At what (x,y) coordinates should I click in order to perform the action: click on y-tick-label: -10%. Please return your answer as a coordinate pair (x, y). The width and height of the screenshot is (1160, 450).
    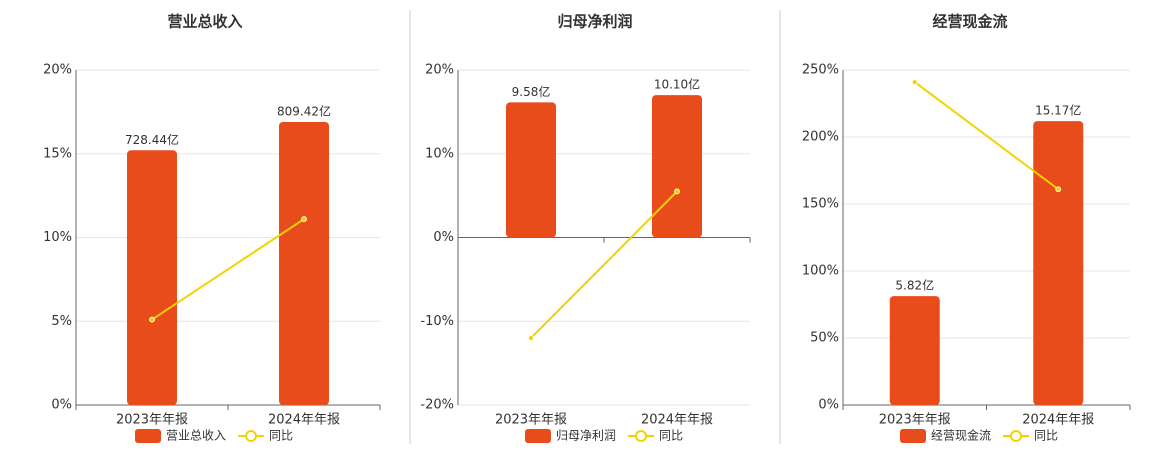
    Looking at the image, I should click on (437, 321).